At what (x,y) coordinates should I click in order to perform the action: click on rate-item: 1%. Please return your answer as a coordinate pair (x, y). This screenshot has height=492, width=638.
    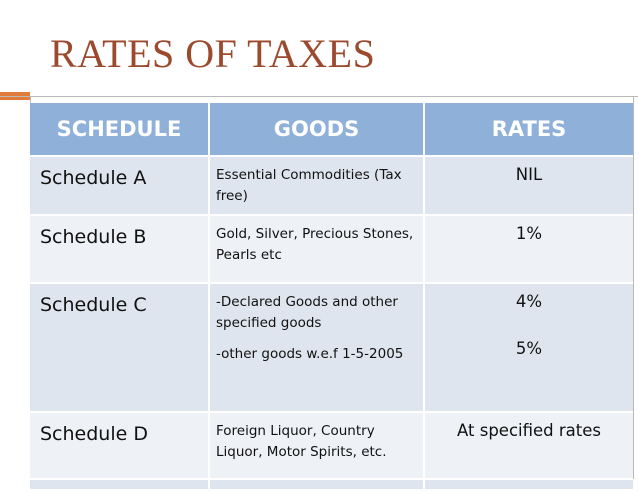
    Looking at the image, I should click on (529, 233).